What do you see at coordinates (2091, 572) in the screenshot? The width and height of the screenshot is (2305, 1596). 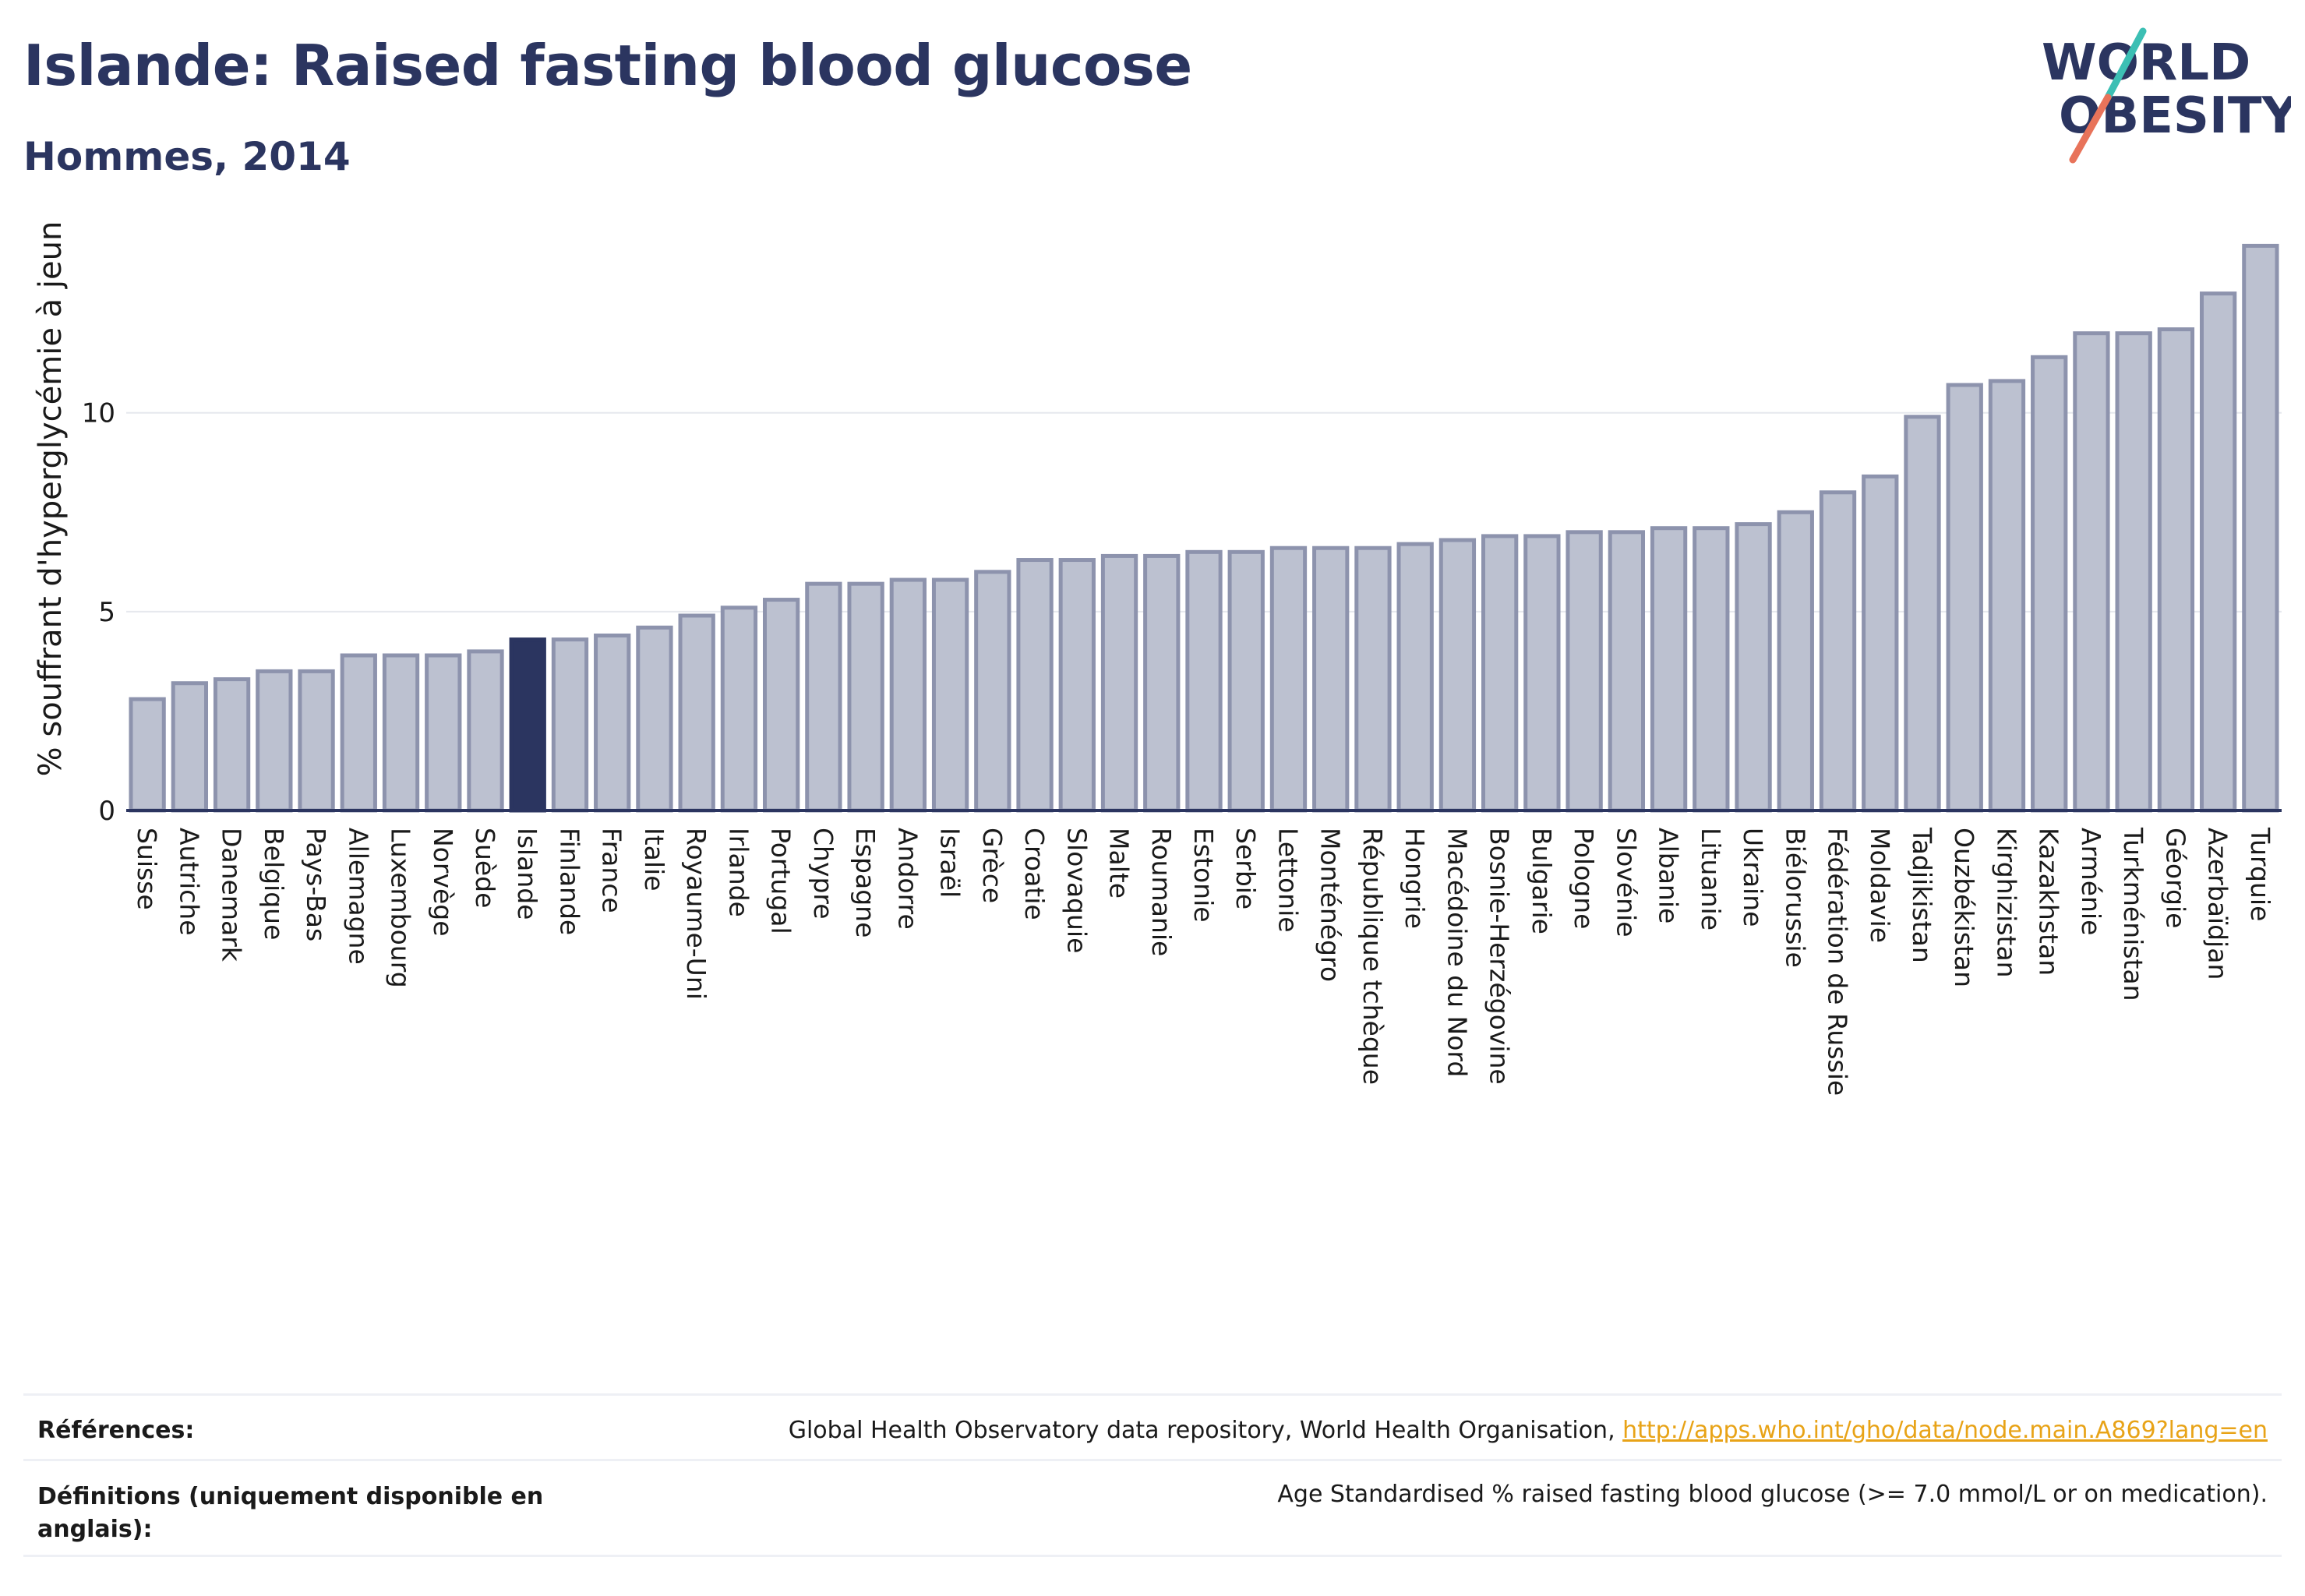 I see `bar-arm-nie` at bounding box center [2091, 572].